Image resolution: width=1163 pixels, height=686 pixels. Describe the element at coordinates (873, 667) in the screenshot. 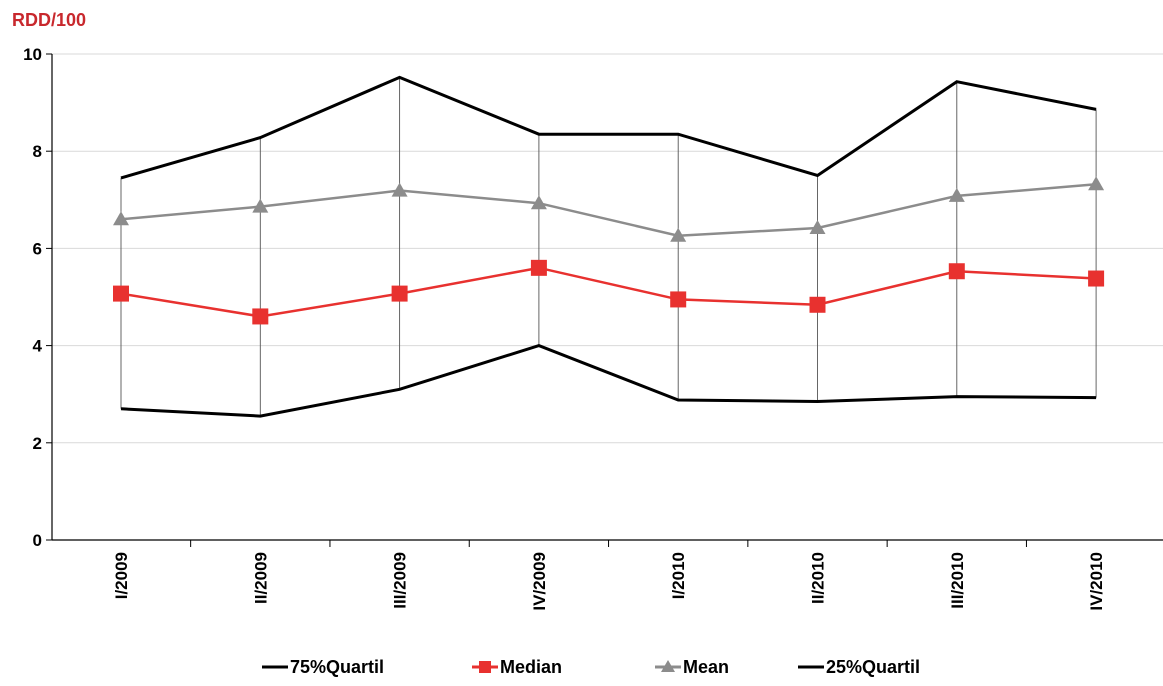

I see `legend-label-25-quartil: 25%Quartil` at that location.